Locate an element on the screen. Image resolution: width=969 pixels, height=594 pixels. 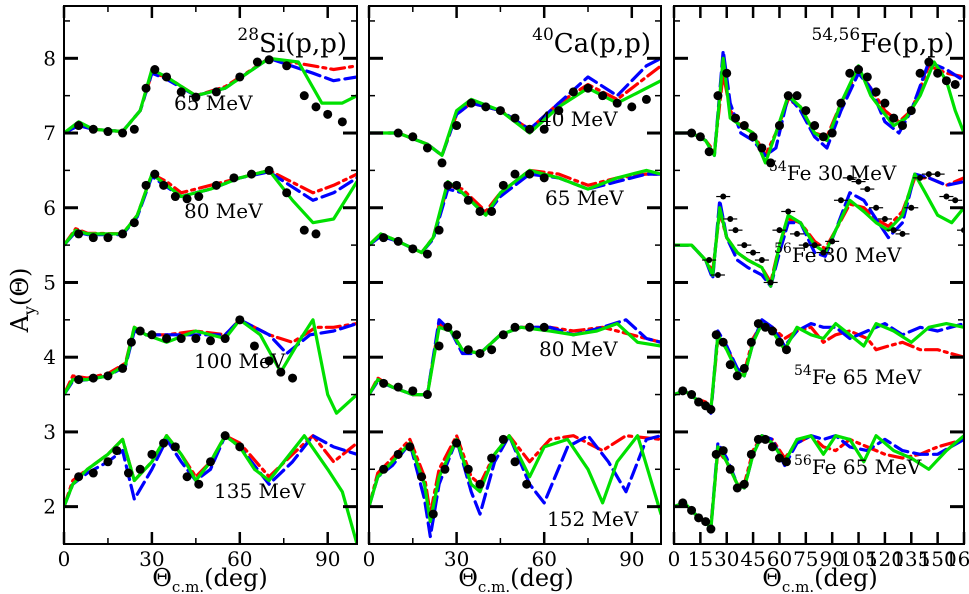
y-tick-label: 6 is located at coordinates (49, 208).